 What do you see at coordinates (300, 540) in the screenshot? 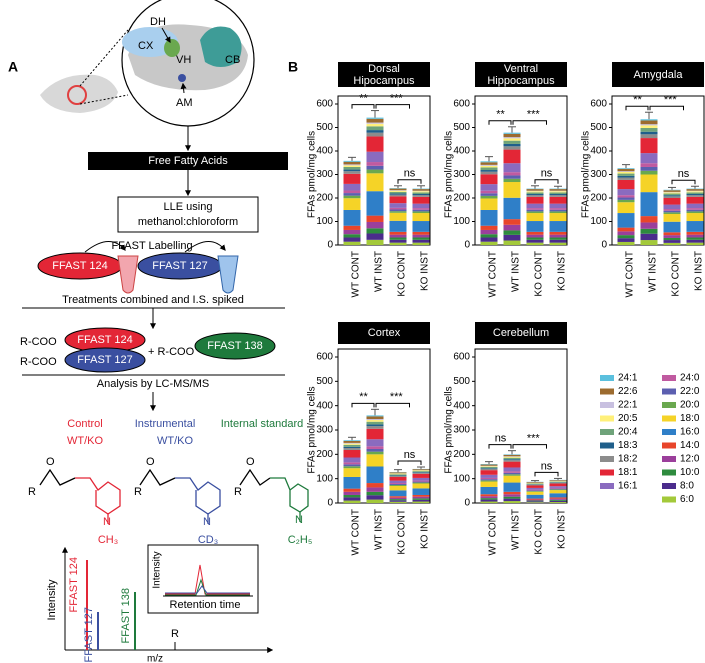
I see `chem-text: C₂H₅` at bounding box center [300, 540].